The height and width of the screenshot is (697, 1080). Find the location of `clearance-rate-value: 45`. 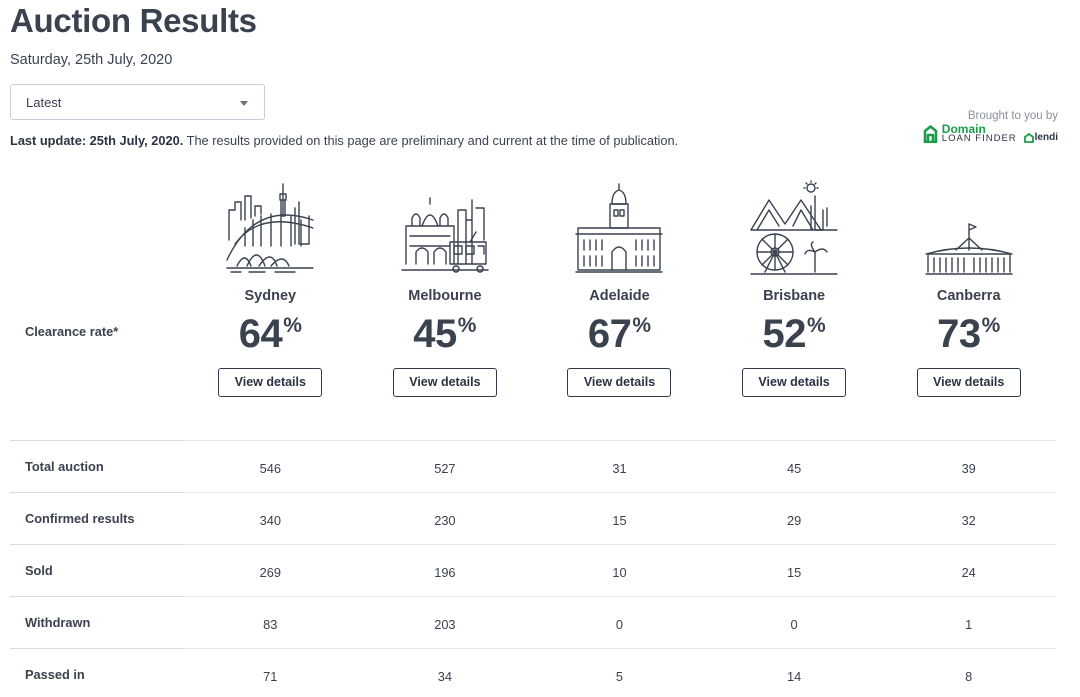

clearance-rate-value: 45 is located at coordinates (435, 334).